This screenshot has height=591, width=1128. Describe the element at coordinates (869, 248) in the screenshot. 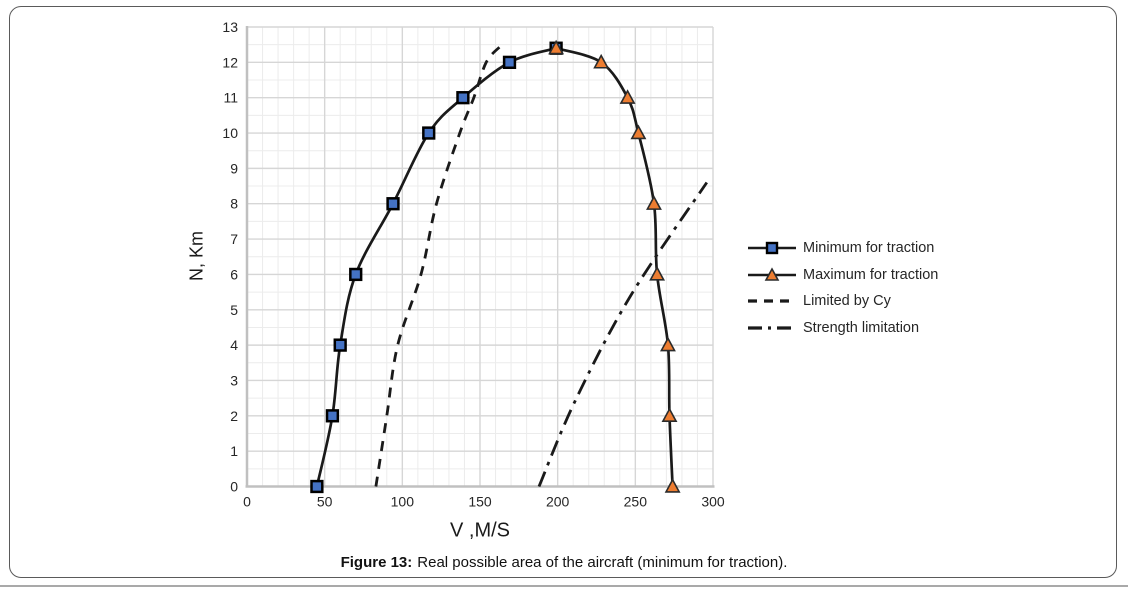

I see `legend-label: Minimum for traction` at that location.